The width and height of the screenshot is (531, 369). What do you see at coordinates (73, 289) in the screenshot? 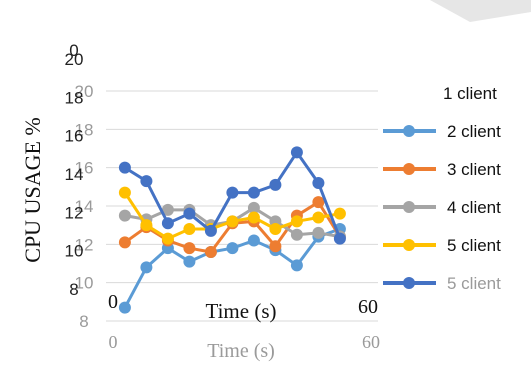
I see `y-tick-label-overlay: 8` at bounding box center [73, 289].